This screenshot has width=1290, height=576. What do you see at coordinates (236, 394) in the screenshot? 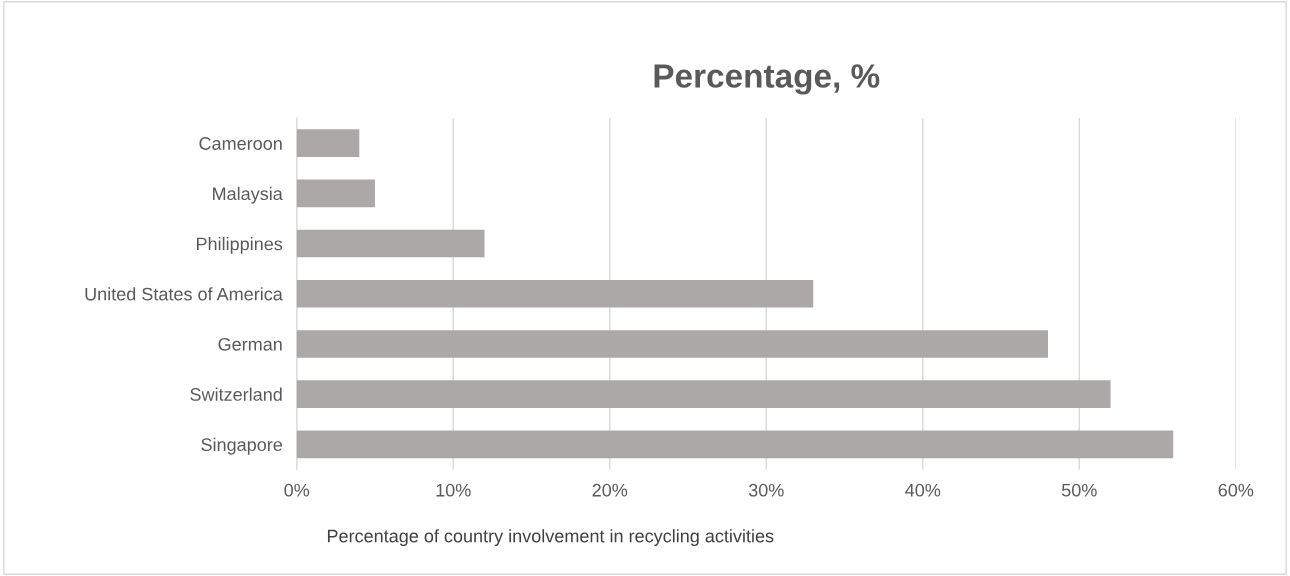
I see `y-tick-label: Switzerland` at bounding box center [236, 394].